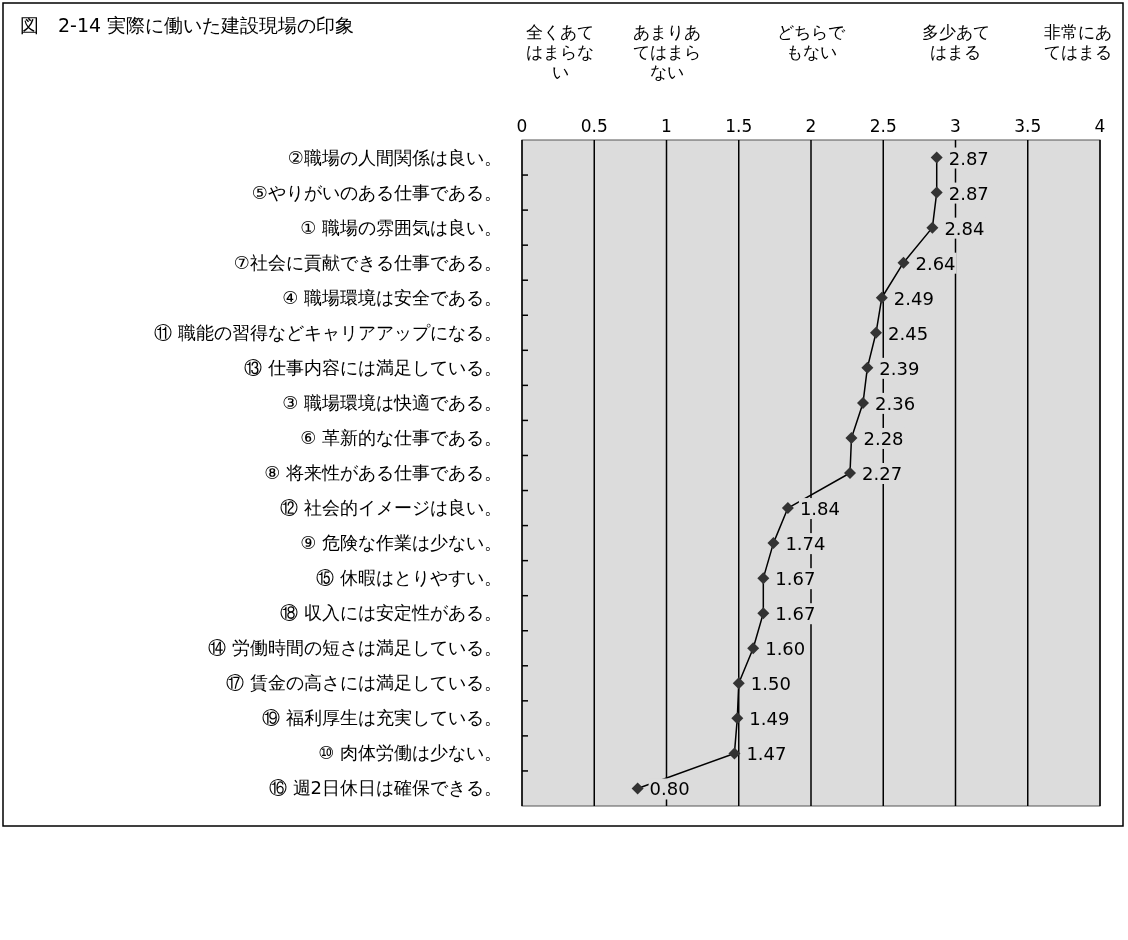 The height and width of the screenshot is (940, 1128). I want to click on data-label: 2.27, so click(882, 473).